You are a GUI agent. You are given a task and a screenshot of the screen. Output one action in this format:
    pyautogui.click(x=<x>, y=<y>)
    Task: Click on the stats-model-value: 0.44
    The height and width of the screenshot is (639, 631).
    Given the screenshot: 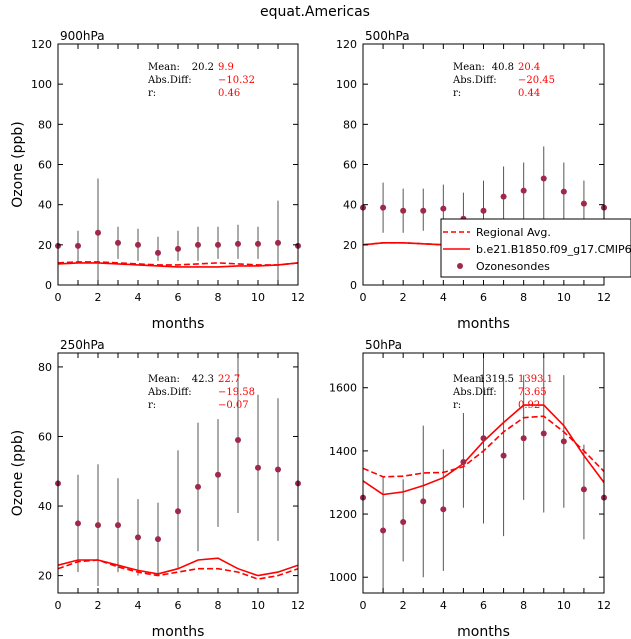 What is the action you would take?
    pyautogui.click(x=529, y=93)
    